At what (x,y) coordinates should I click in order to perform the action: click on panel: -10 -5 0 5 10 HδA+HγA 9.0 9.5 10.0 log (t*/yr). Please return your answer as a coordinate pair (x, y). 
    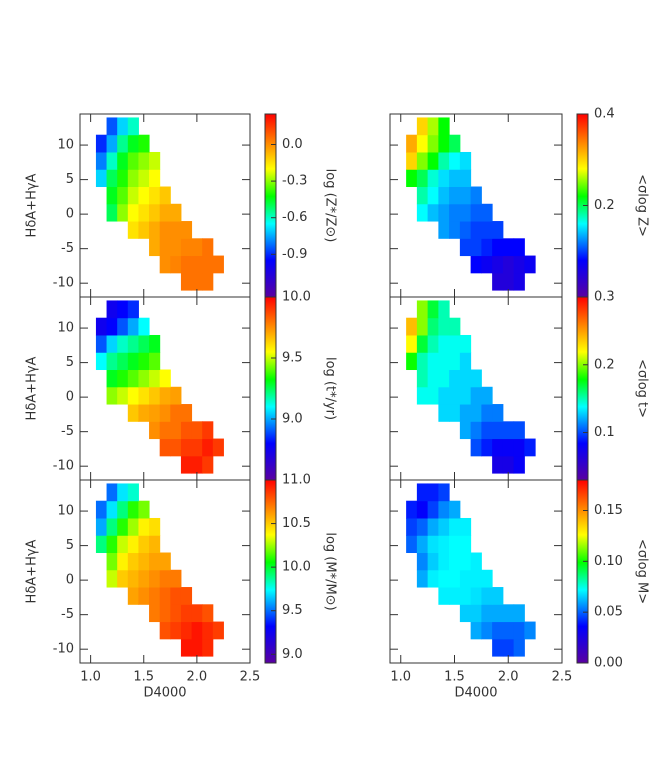
    Looking at the image, I should click on (181, 385).